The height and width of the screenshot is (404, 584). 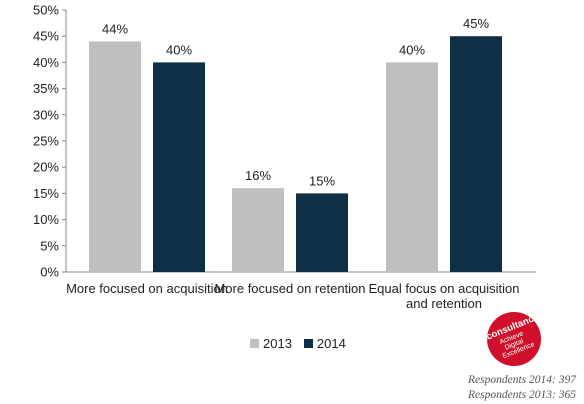 I want to click on legend-swatch-2014, so click(x=308, y=343).